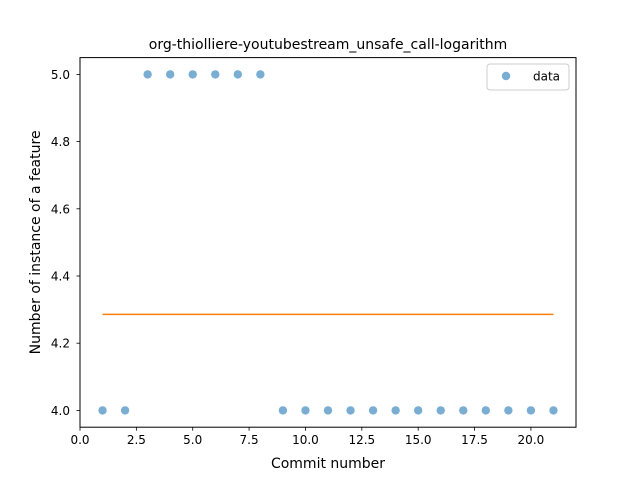  I want to click on legend-marker-data, so click(506, 76).